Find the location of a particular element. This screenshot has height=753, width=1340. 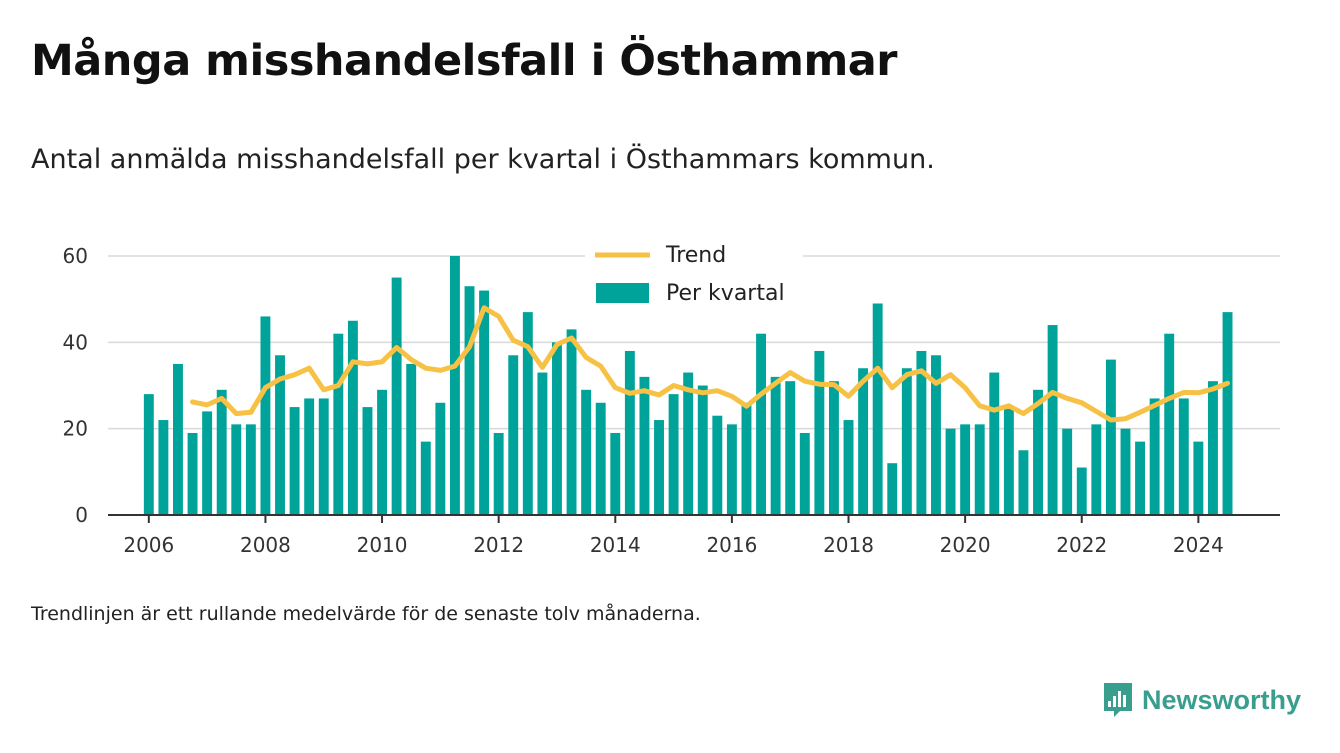

brand-logo: Newsworthy is located at coordinates (1201, 700).